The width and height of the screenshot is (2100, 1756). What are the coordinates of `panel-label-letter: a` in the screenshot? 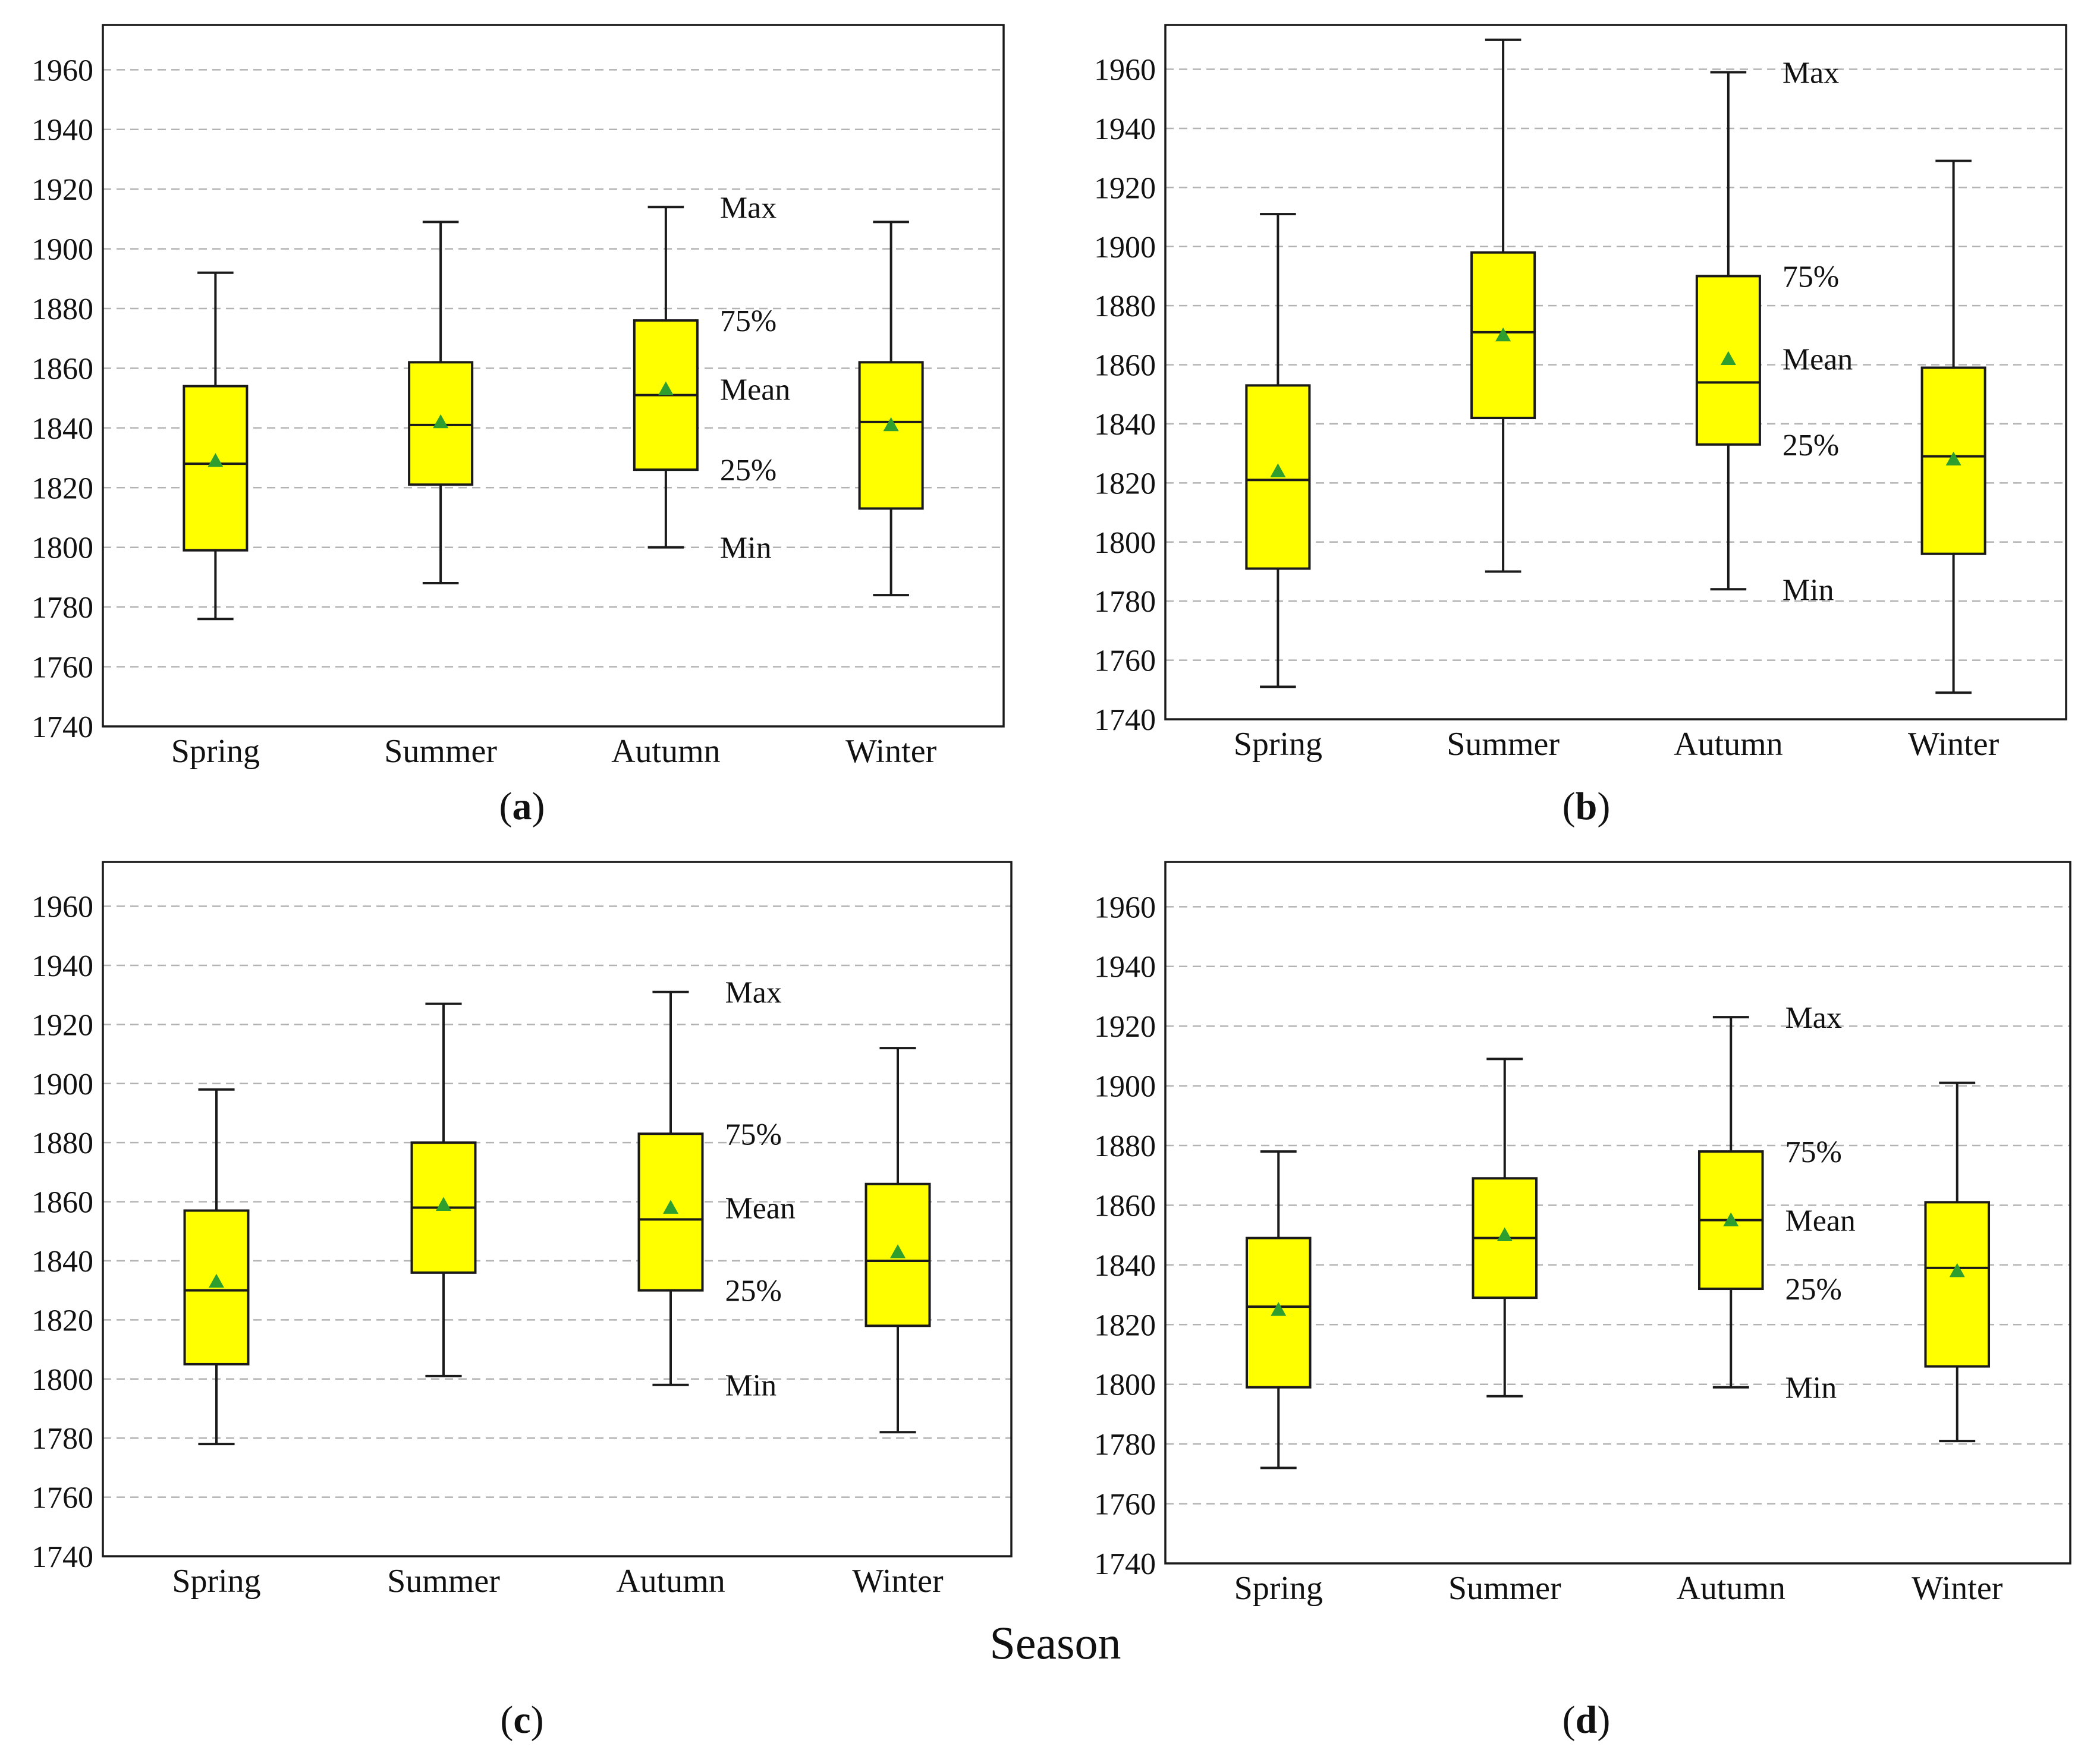 It's located at (522, 806).